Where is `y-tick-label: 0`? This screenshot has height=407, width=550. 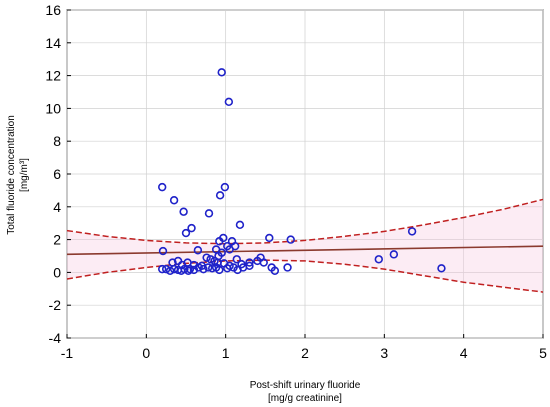 y-tick-label: 0 is located at coordinates (57, 272).